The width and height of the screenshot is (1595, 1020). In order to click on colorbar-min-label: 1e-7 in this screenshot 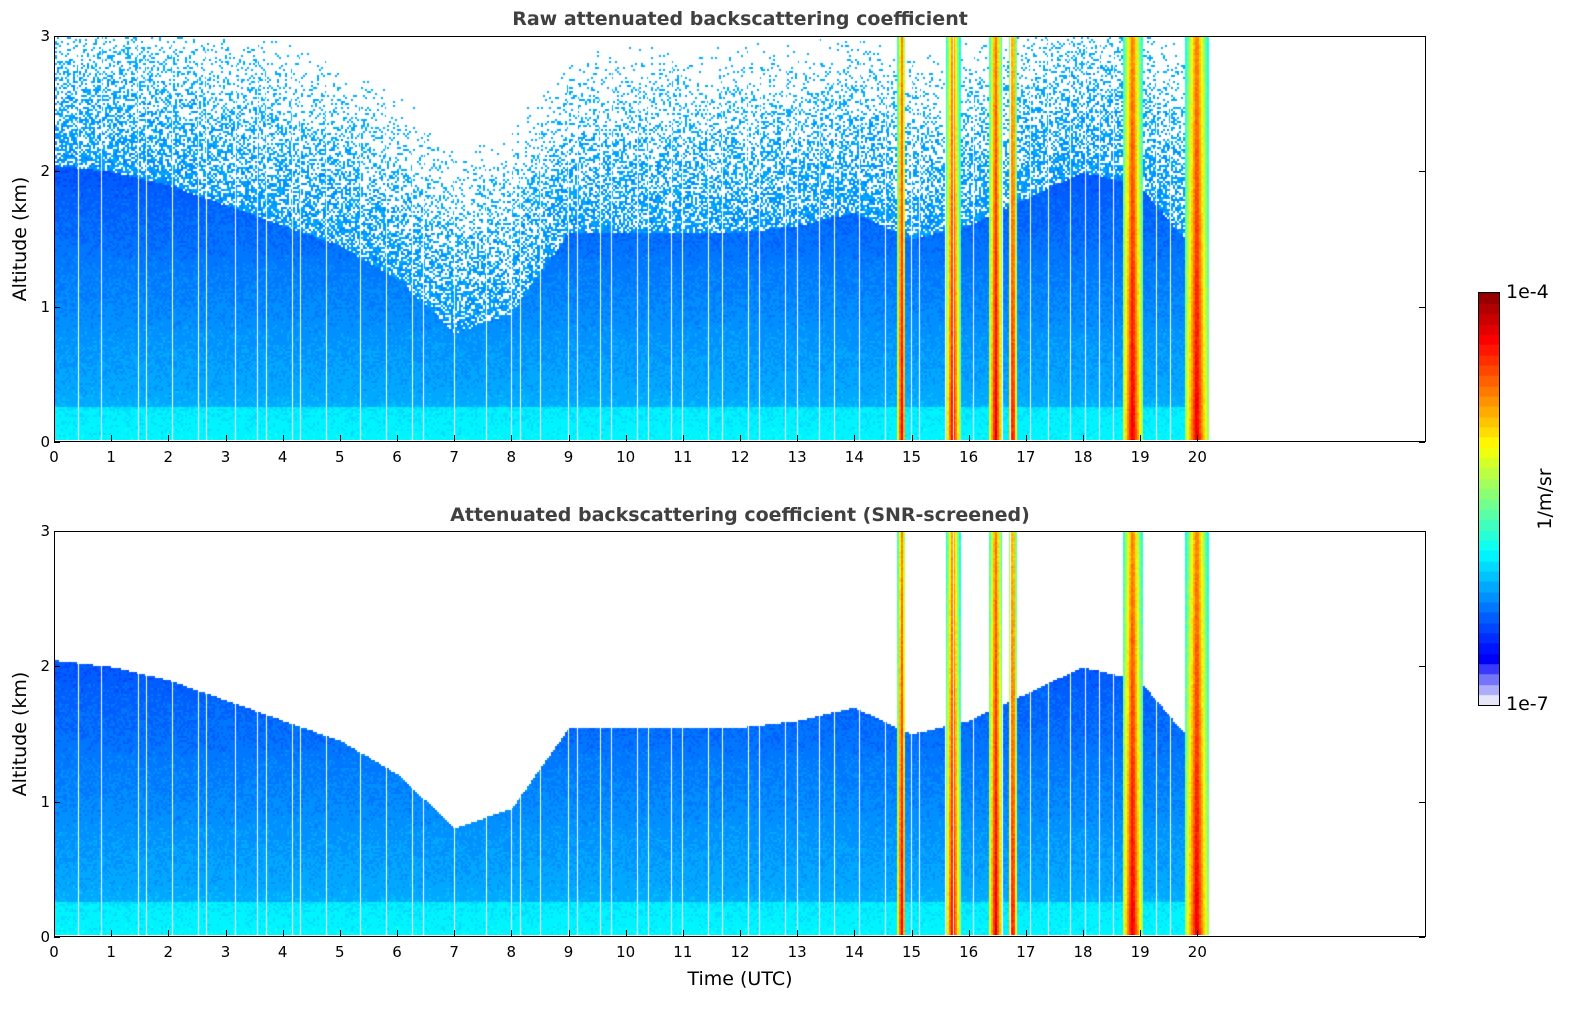, I will do `click(1527, 704)`.